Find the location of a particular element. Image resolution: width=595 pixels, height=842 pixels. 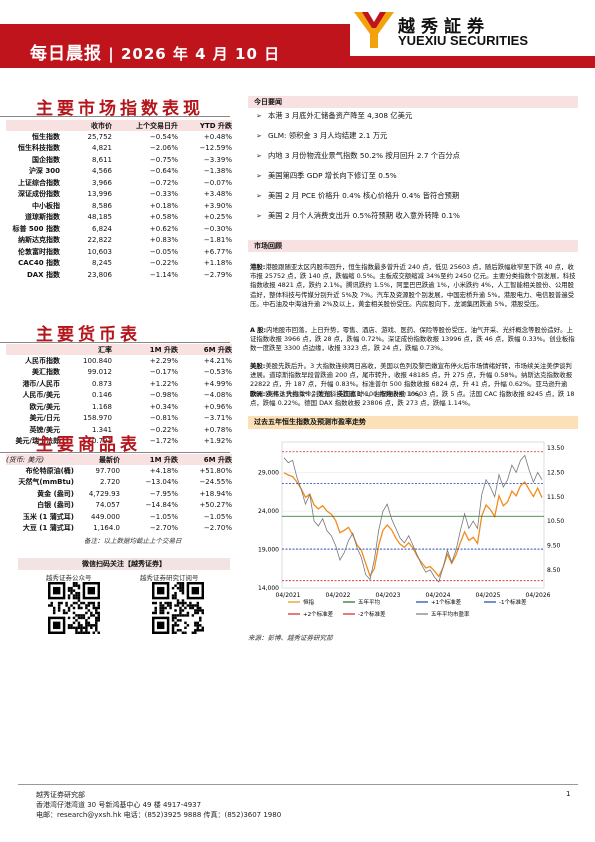

page-number: 1 is located at coordinates (568, 794).